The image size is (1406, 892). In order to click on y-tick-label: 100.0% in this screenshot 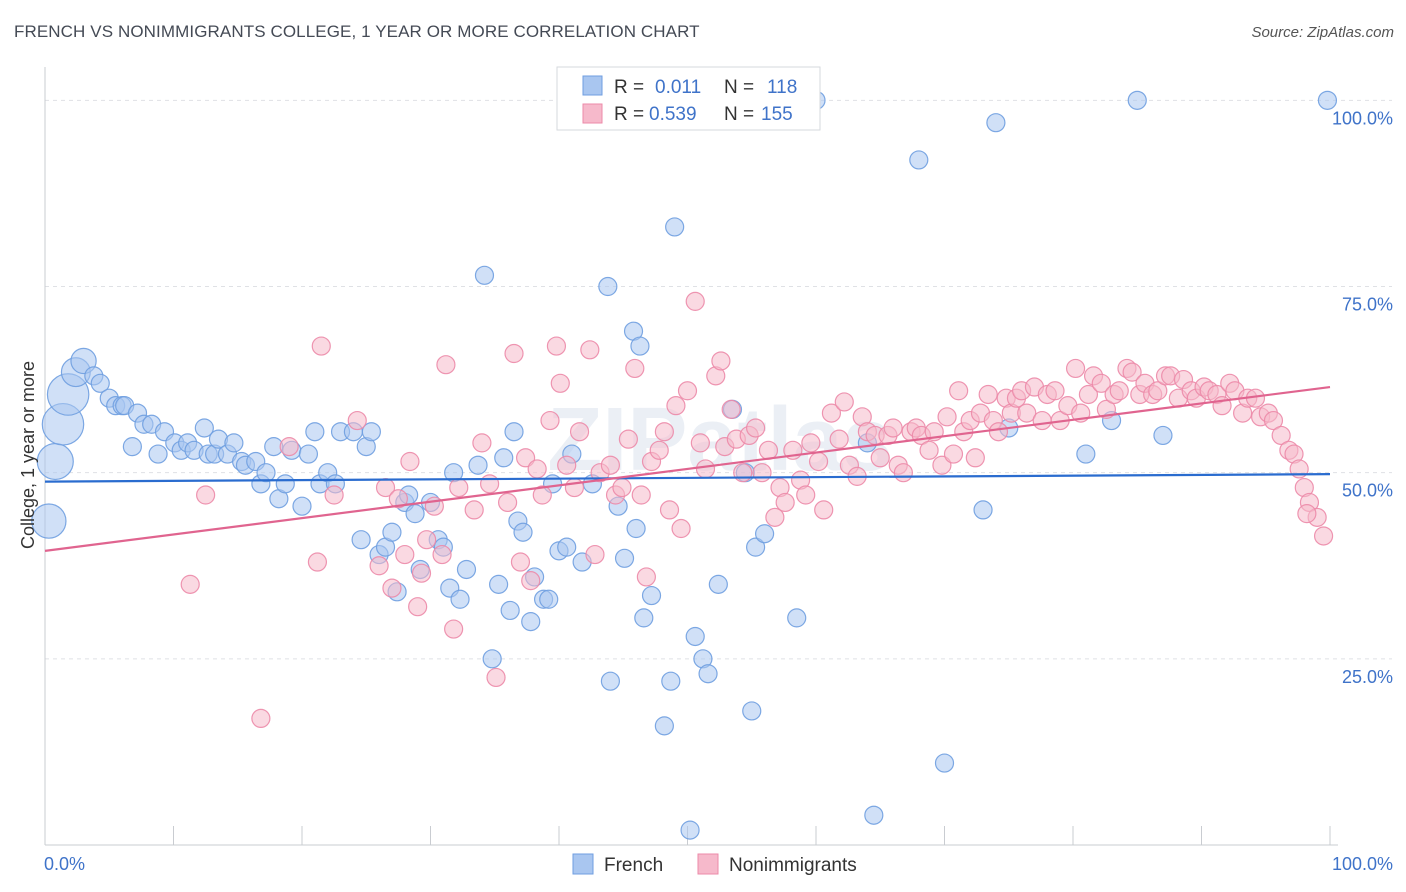, I will do `click(1362, 118)`.